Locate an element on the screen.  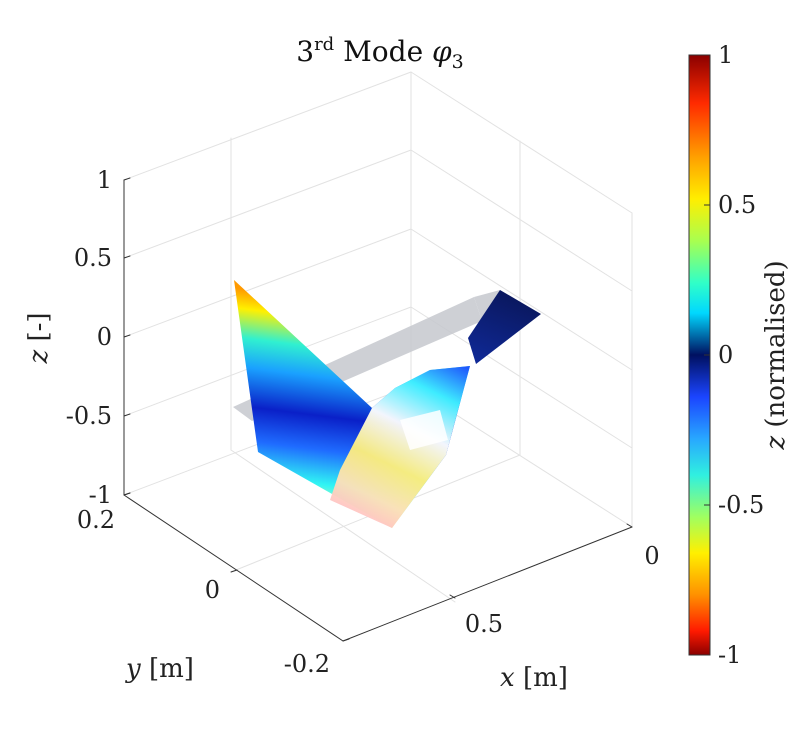
x-axis-line is located at coordinates (487, 584).